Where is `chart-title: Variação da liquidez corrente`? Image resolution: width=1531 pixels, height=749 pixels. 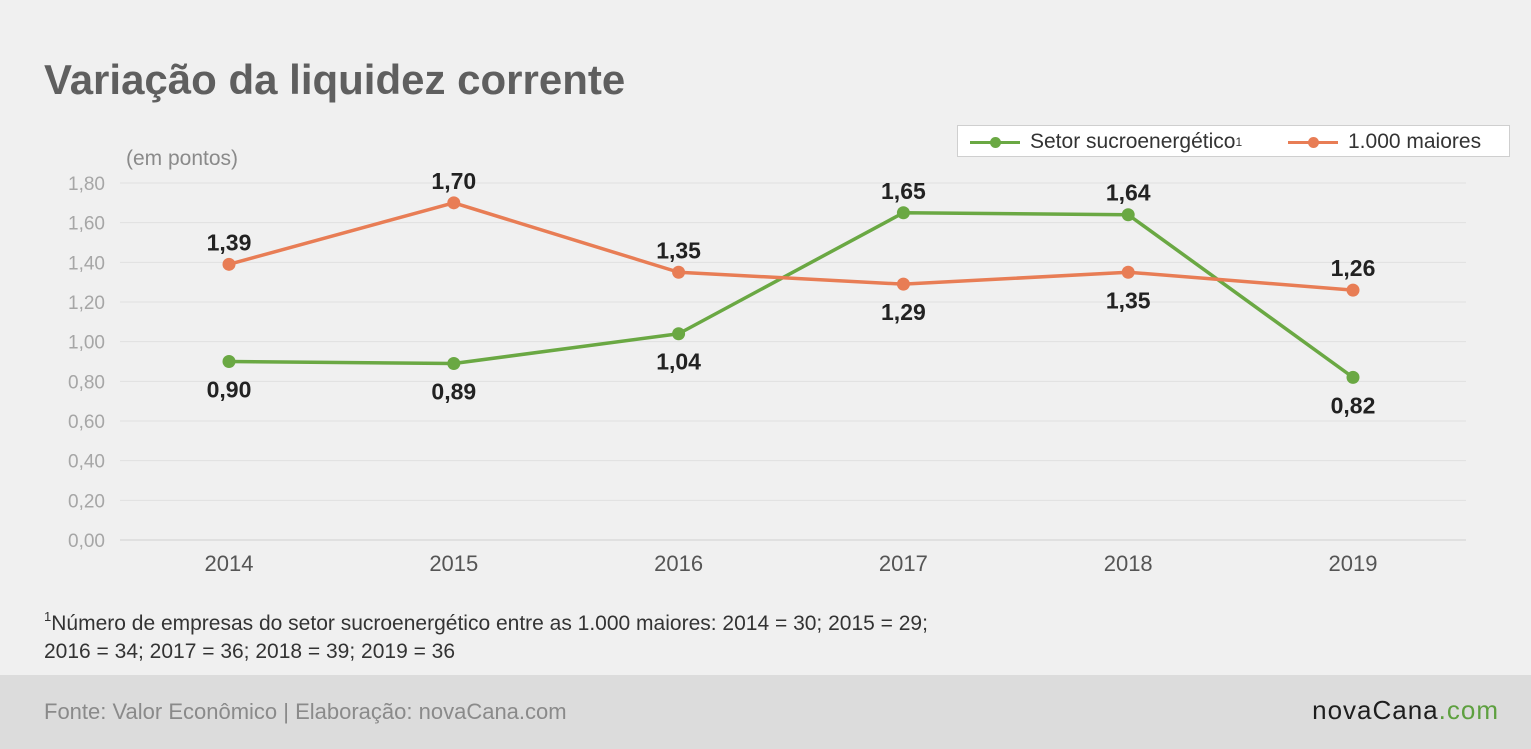 chart-title: Variação da liquidez corrente is located at coordinates (335, 79).